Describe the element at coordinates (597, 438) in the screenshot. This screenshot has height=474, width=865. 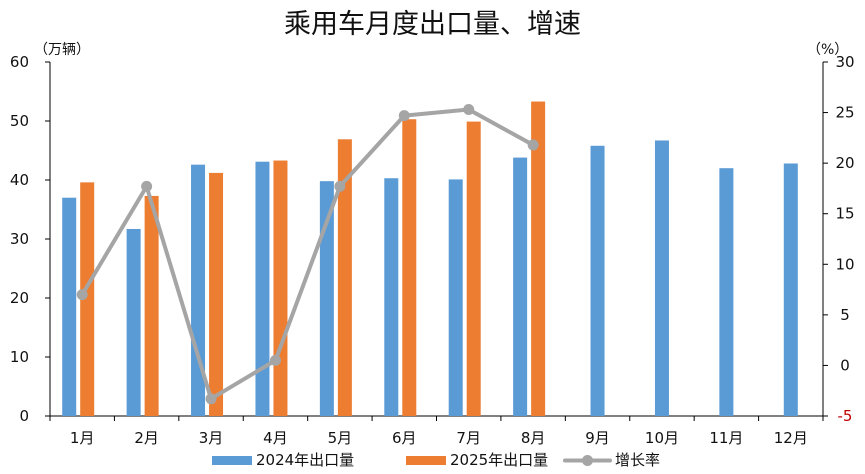
I see `x-axis-tick-label: 9月` at that location.